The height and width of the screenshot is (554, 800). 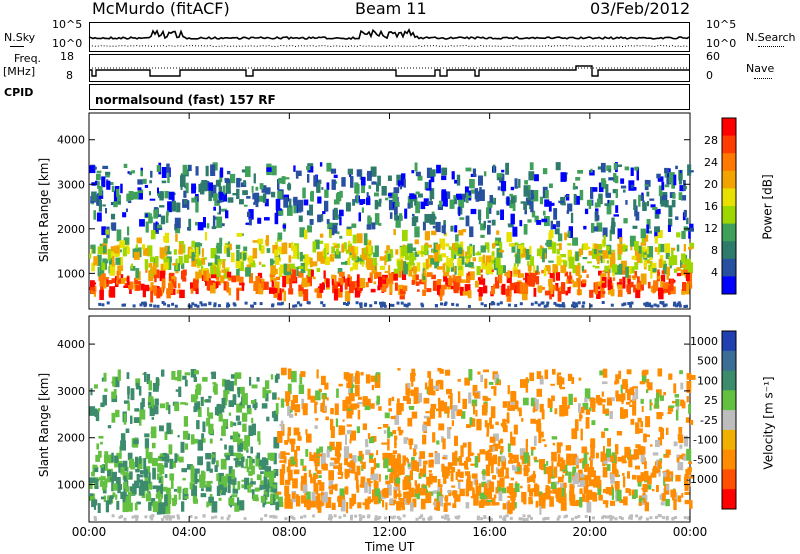 I want to click on colorbar-segment, so click(x=729, y=197).